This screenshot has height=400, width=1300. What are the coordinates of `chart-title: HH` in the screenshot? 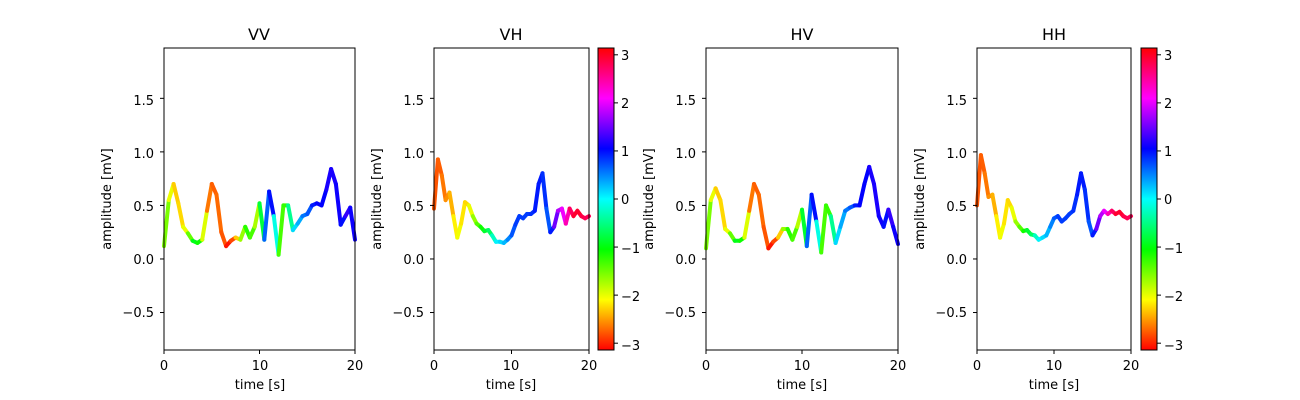 It's located at (1054, 34).